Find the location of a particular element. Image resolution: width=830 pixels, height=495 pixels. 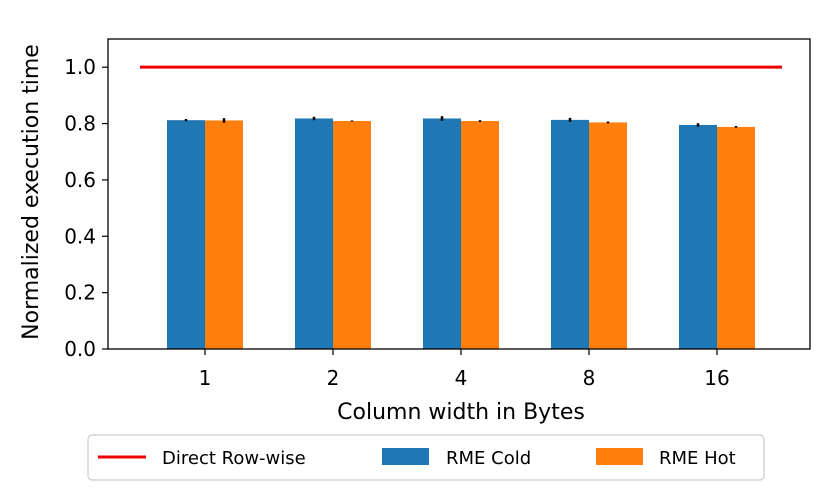

x-axis-title: Column width in Bytes is located at coordinates (461, 412).